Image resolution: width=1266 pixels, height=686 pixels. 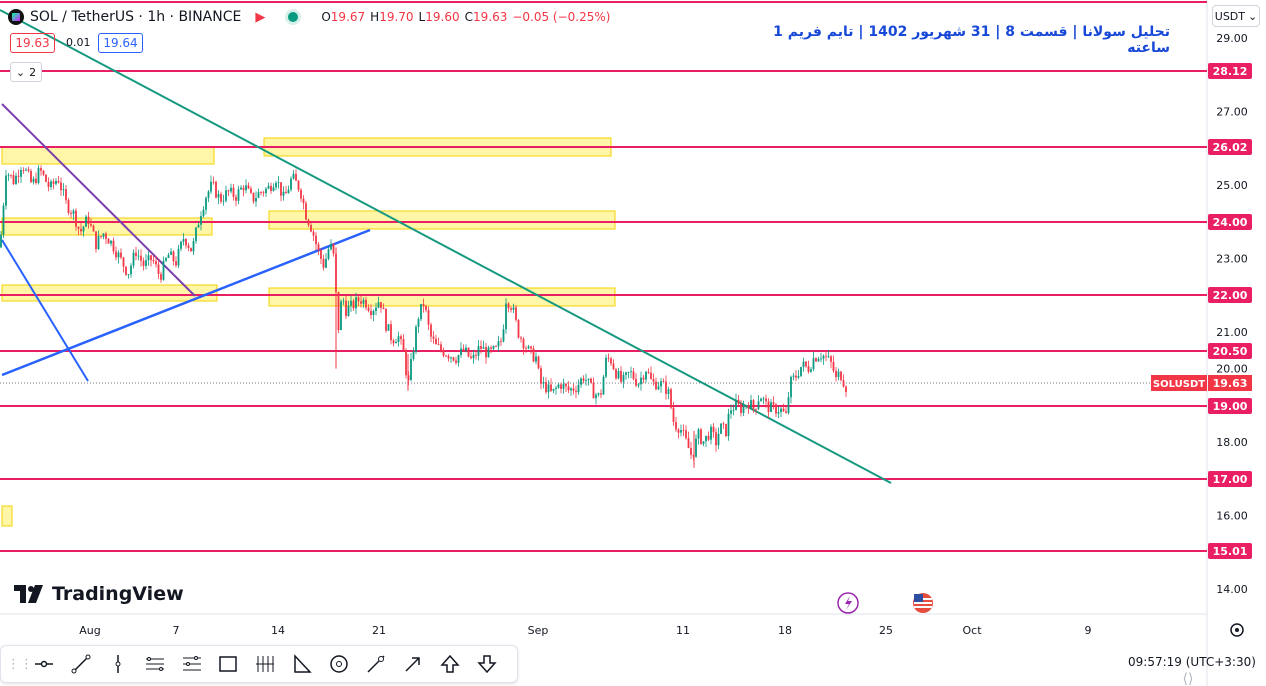 What do you see at coordinates (339, 664) in the screenshot?
I see `circle-target-icon` at bounding box center [339, 664].